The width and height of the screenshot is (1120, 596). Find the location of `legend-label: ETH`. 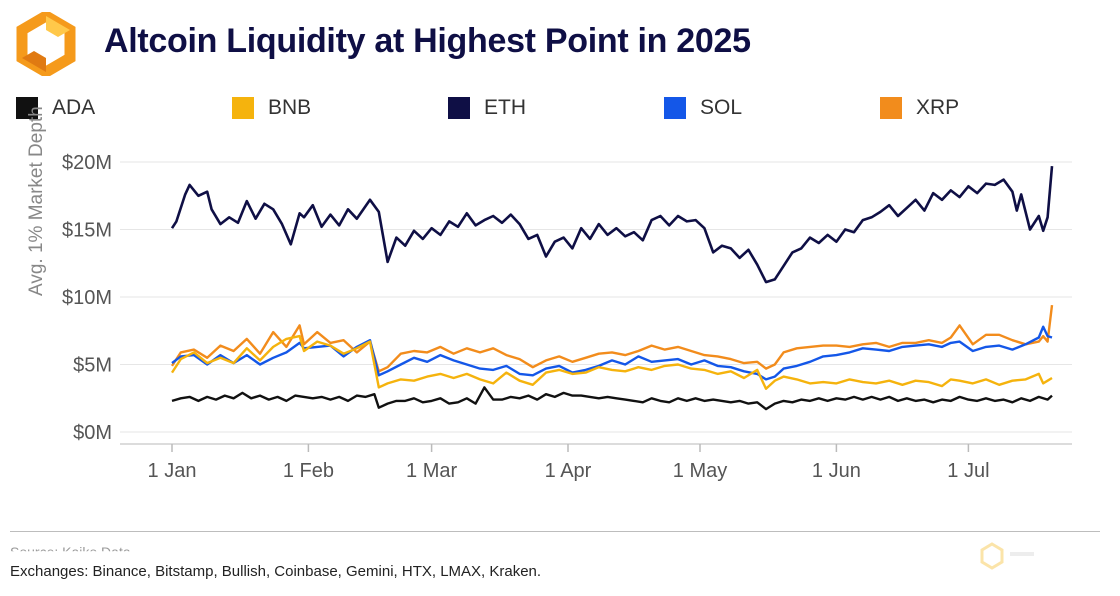

legend-label: ETH is located at coordinates (505, 107).